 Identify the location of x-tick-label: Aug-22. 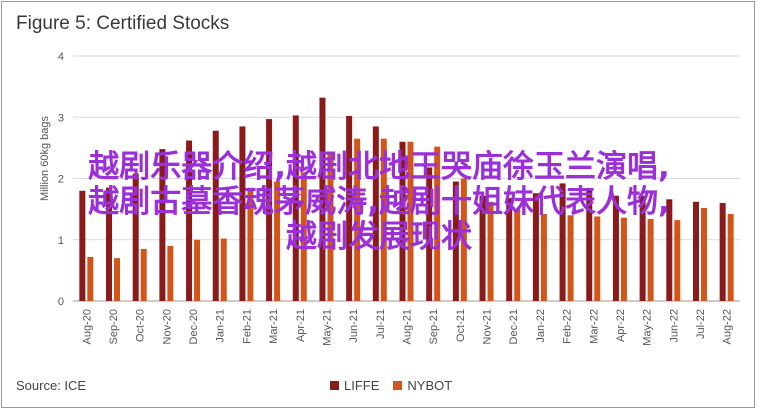
(728, 326).